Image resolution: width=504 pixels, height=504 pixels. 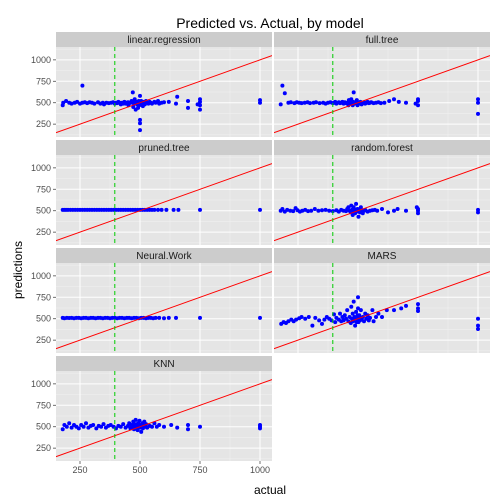 What do you see at coordinates (382, 192) in the screenshot?
I see `facet-panel: random.forest` at bounding box center [382, 192].